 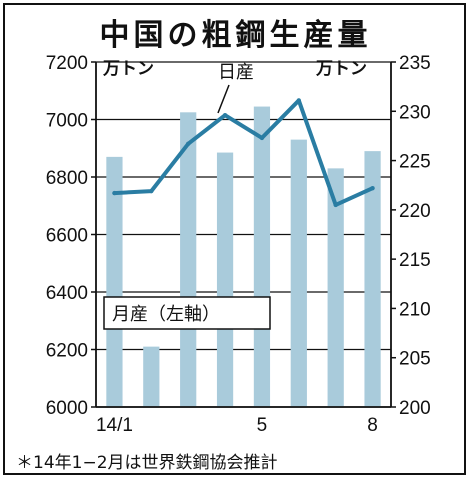 What do you see at coordinates (341, 69) in the screenshot?
I see `right-axis-unit: 万トン` at bounding box center [341, 69].